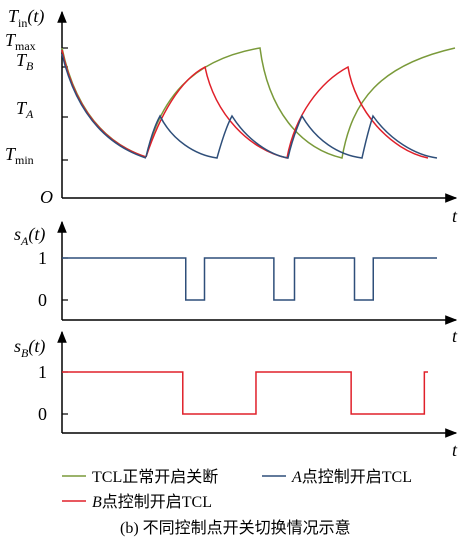 This screenshot has height=546, width=475. What do you see at coordinates (249, 279) in the screenshot?
I see `switch-signal-a` at bounding box center [249, 279].